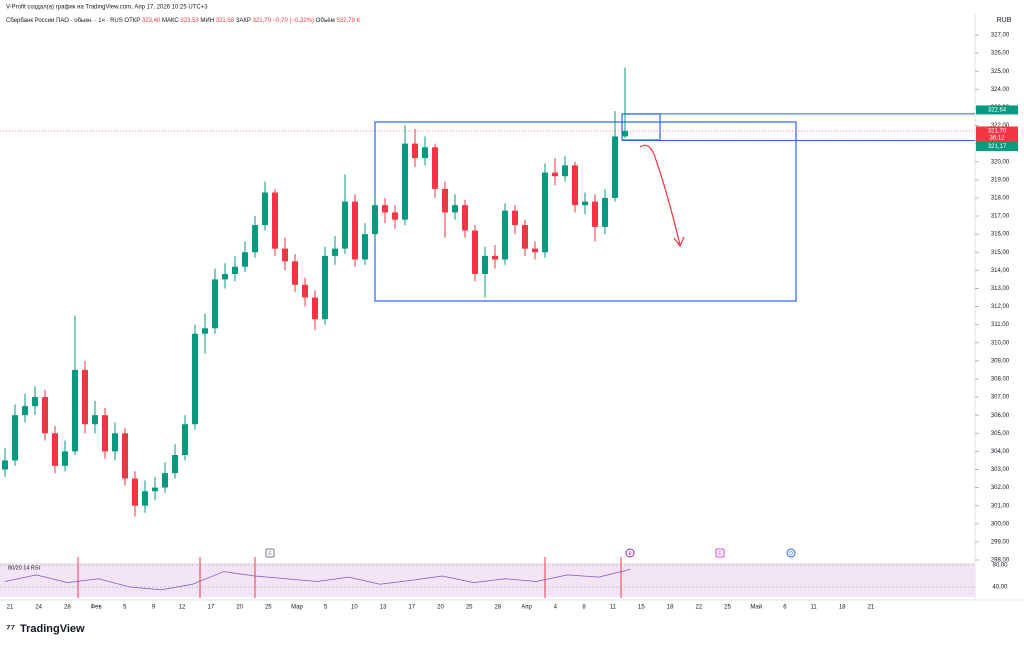 The height and width of the screenshot is (649, 1024). What do you see at coordinates (1000, 271) in the screenshot?
I see `y-tick-label: 314,00` at bounding box center [1000, 271].